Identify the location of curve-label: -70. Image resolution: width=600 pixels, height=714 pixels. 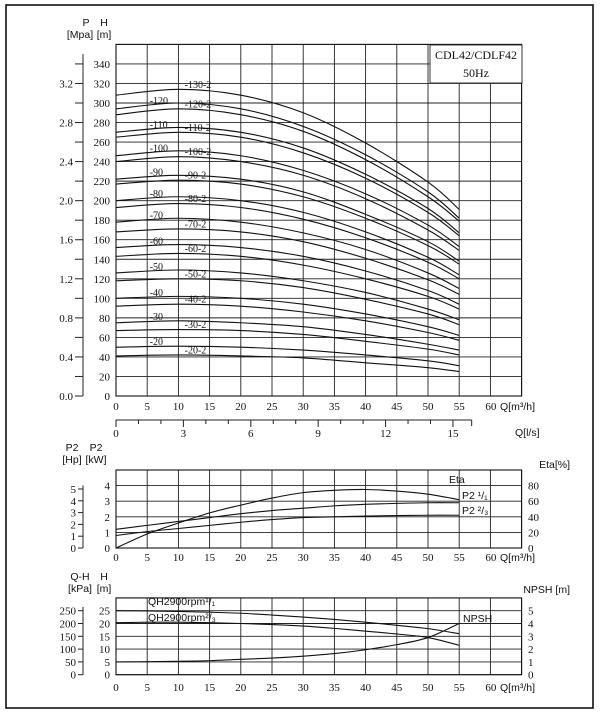
(156, 215).